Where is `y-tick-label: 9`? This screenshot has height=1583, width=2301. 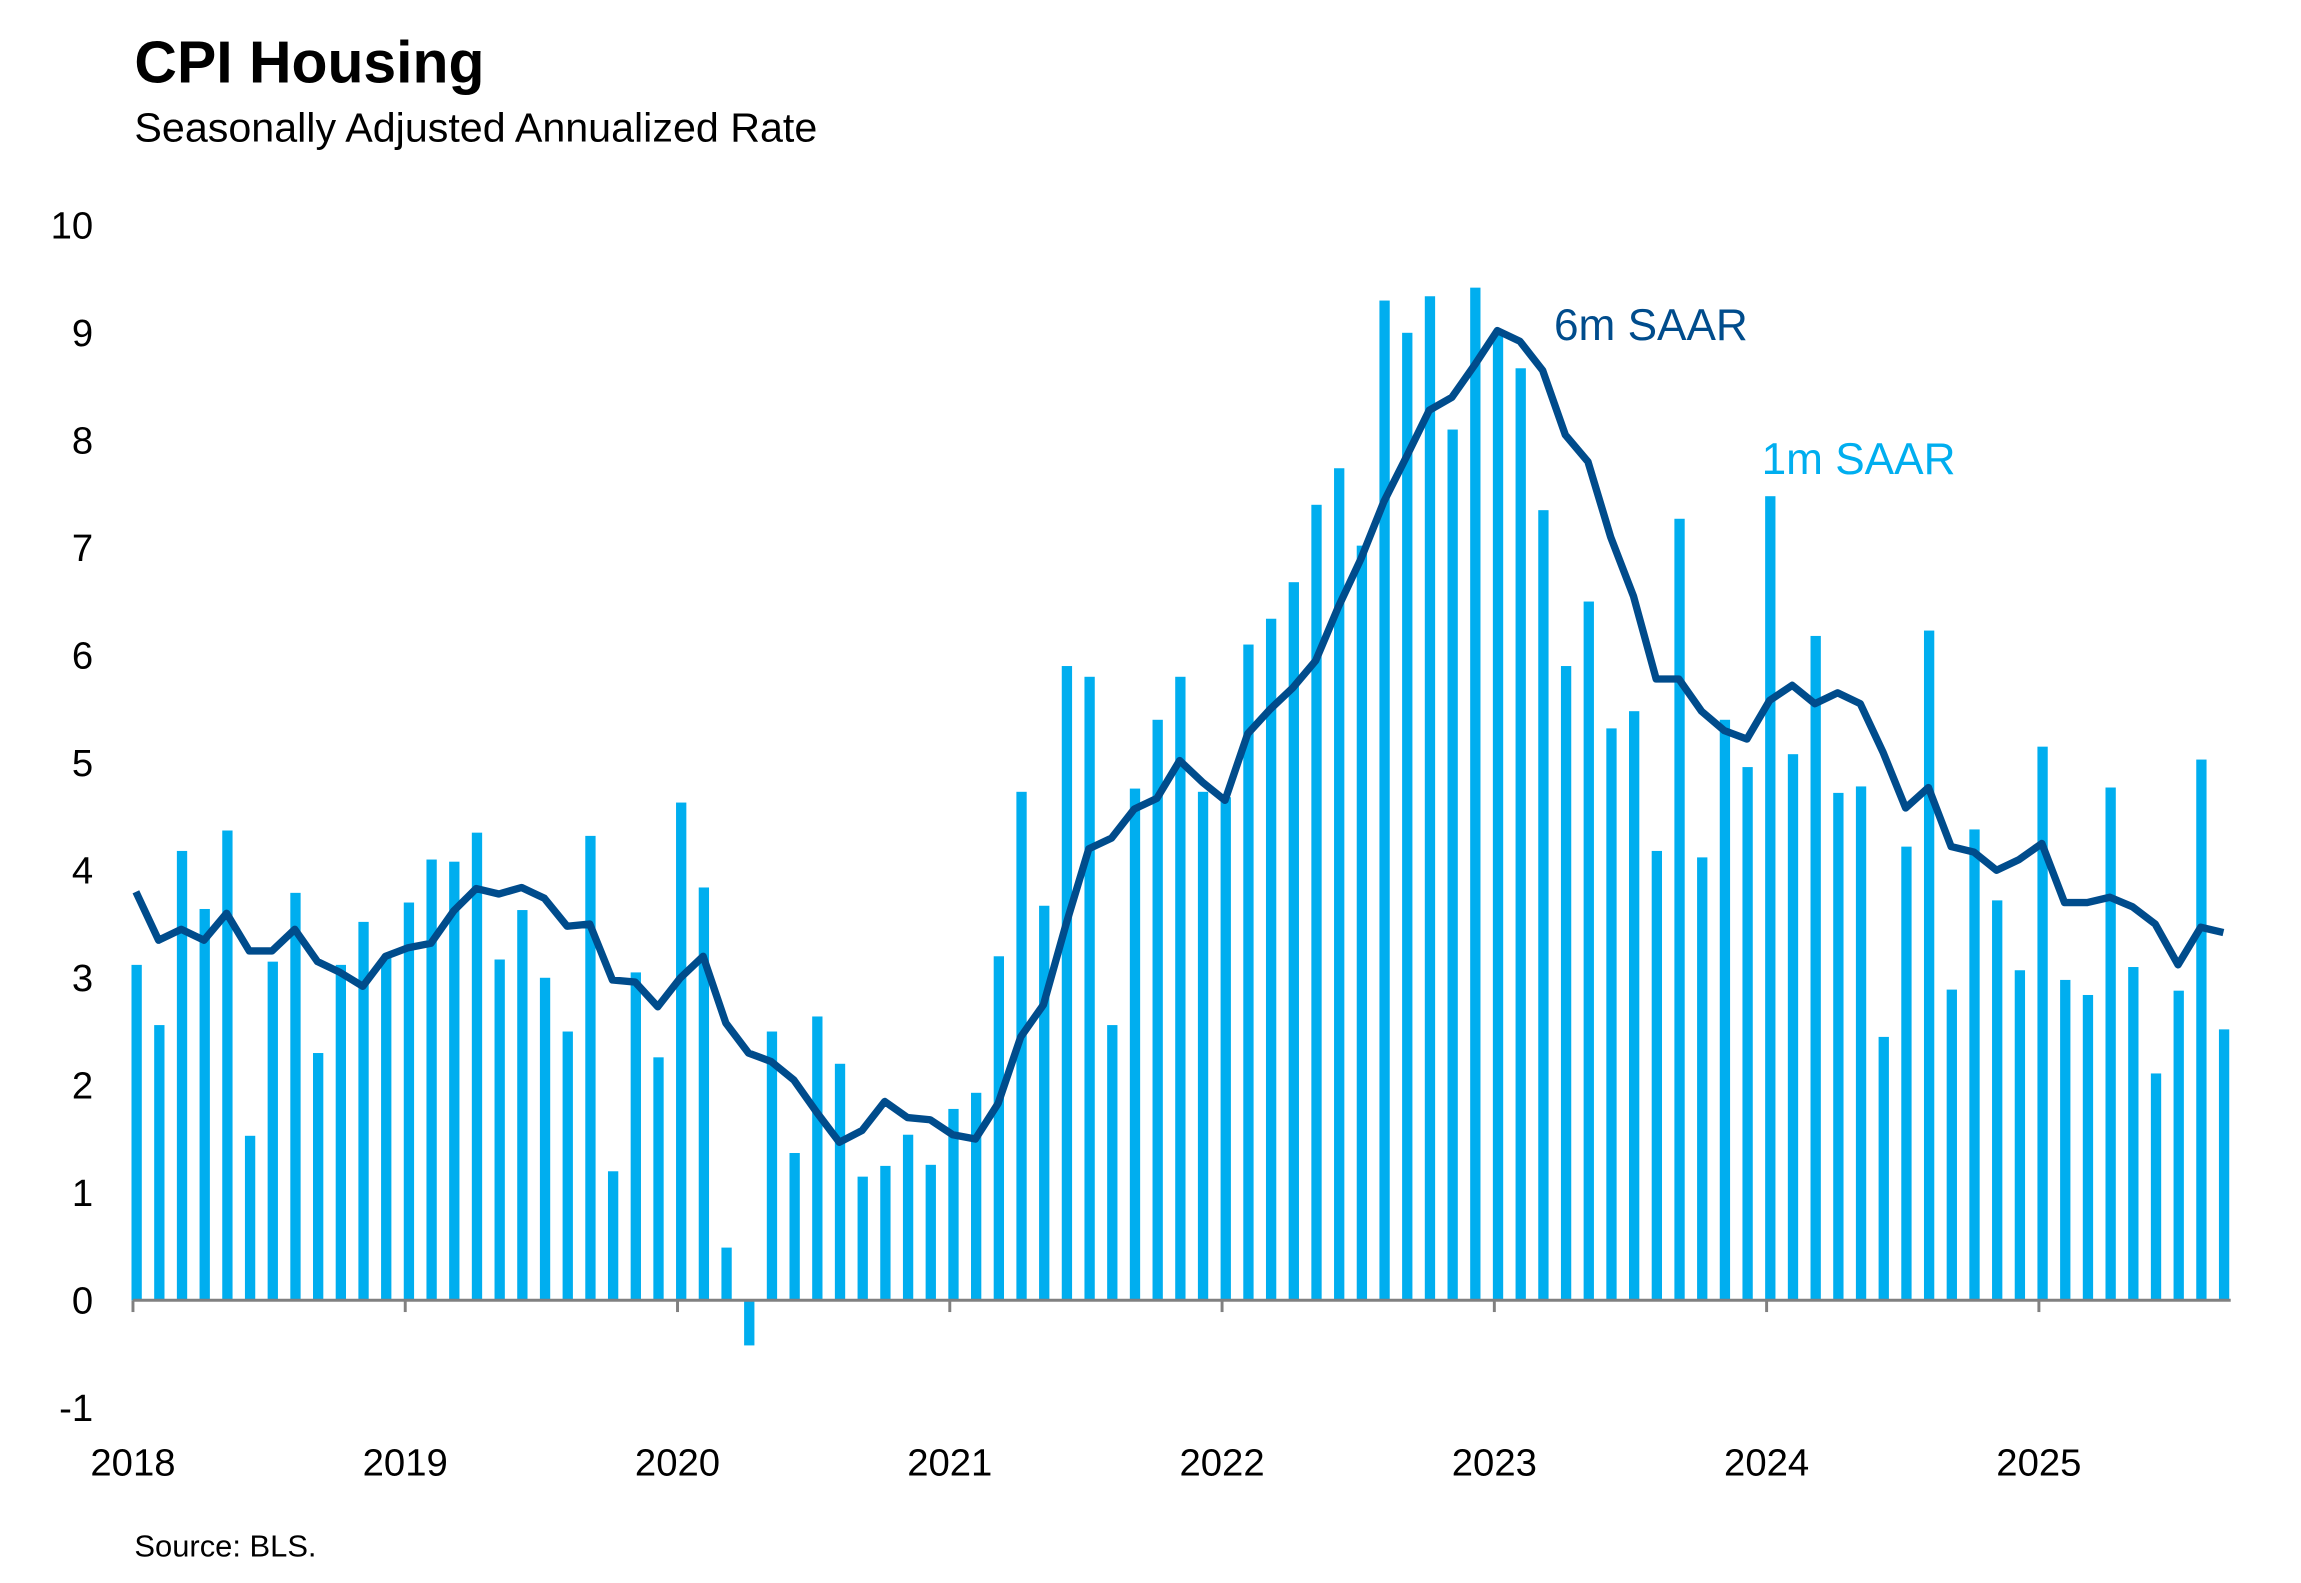
y-tick-label: 9 is located at coordinates (82, 333).